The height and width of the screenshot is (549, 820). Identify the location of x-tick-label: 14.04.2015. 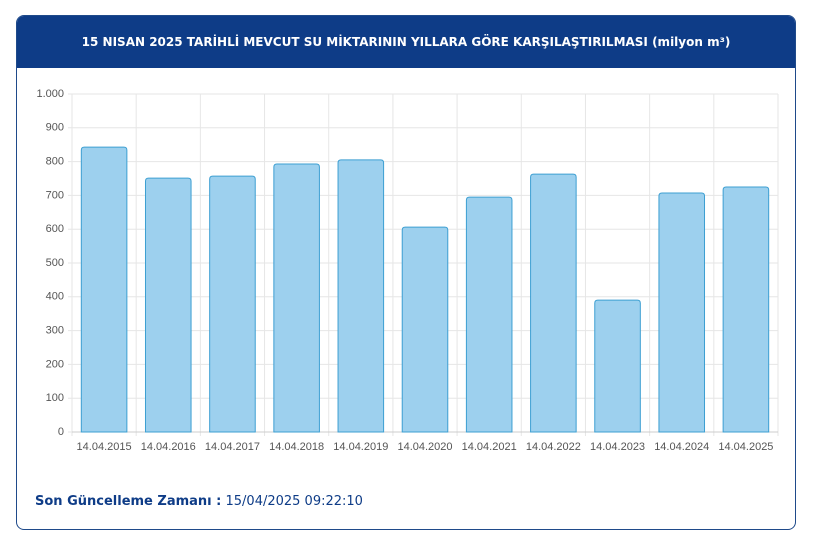
(104, 447).